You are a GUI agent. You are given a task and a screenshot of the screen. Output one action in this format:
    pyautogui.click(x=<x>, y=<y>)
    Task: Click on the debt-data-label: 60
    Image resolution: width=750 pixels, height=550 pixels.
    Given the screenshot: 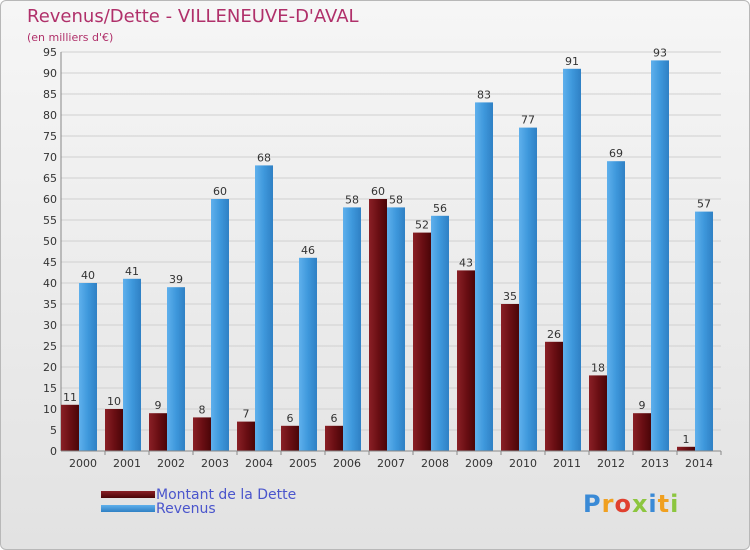 What is the action you would take?
    pyautogui.click(x=378, y=191)
    